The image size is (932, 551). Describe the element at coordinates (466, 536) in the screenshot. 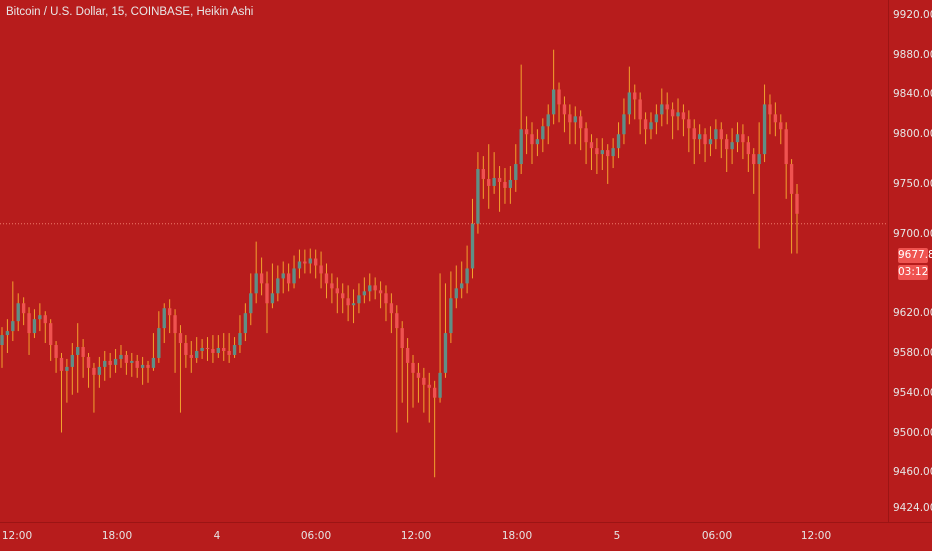

I see `time-axis` at that location.